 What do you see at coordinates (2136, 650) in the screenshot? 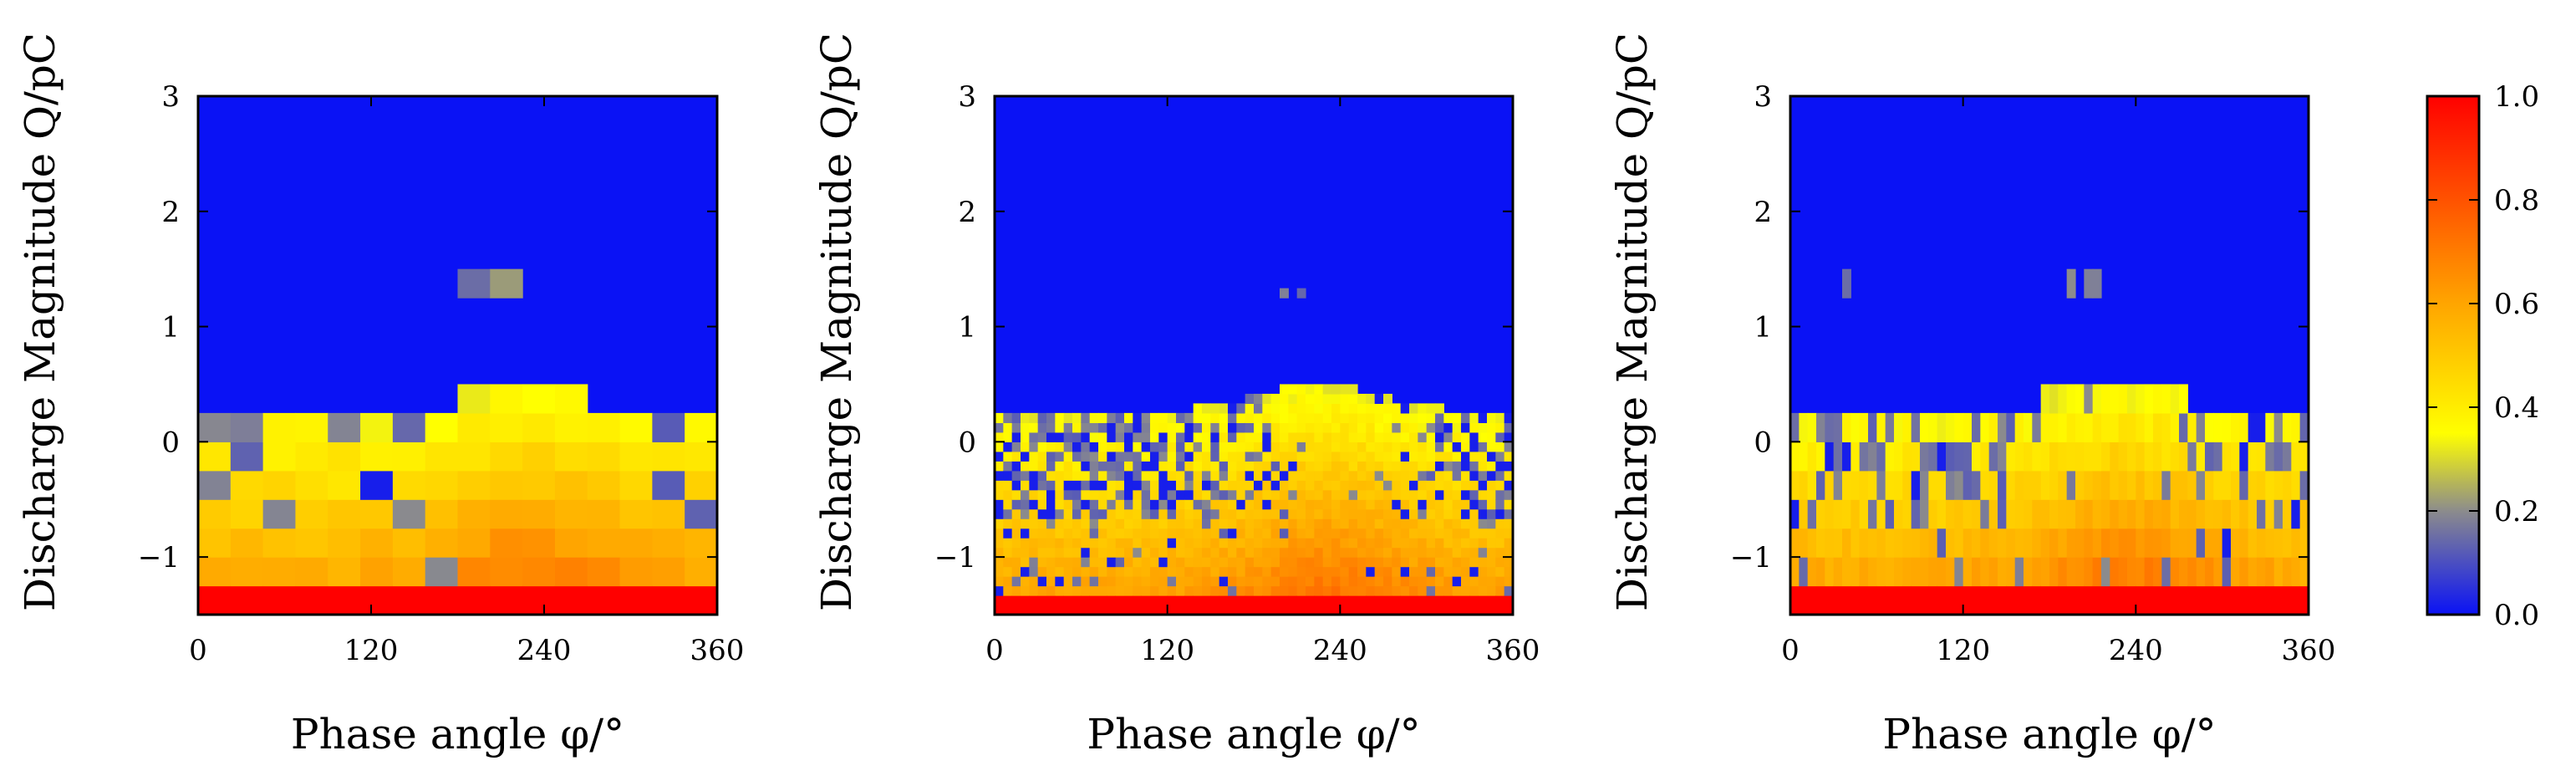
I see `x-tick-label: 240` at bounding box center [2136, 650].